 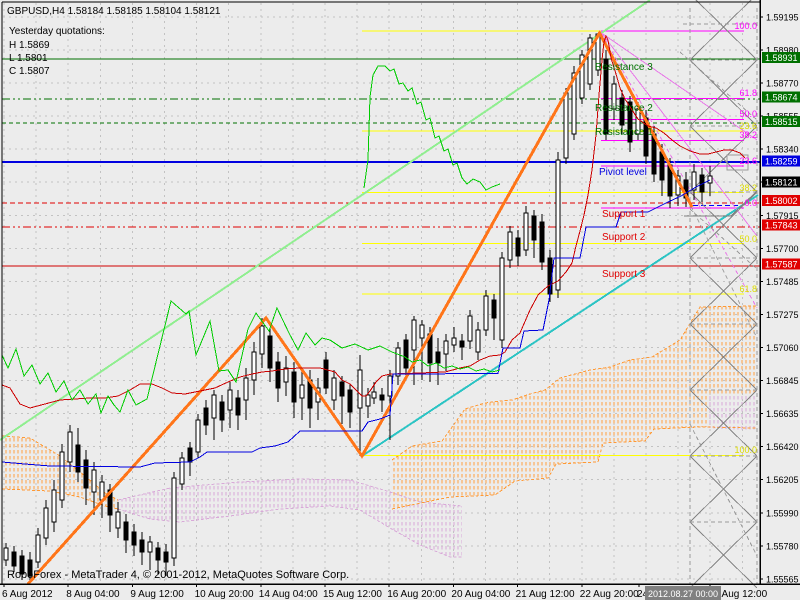 I want to click on svg-text: 16 Aug 20:00, so click(x=416, y=594).